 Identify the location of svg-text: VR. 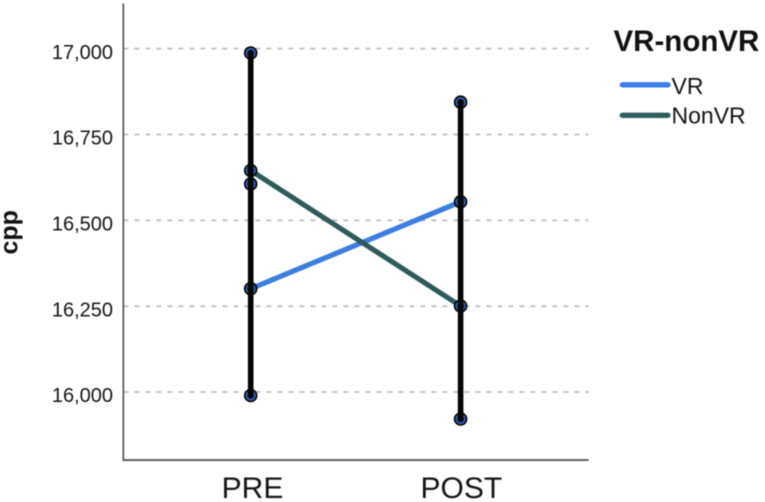
(688, 86).